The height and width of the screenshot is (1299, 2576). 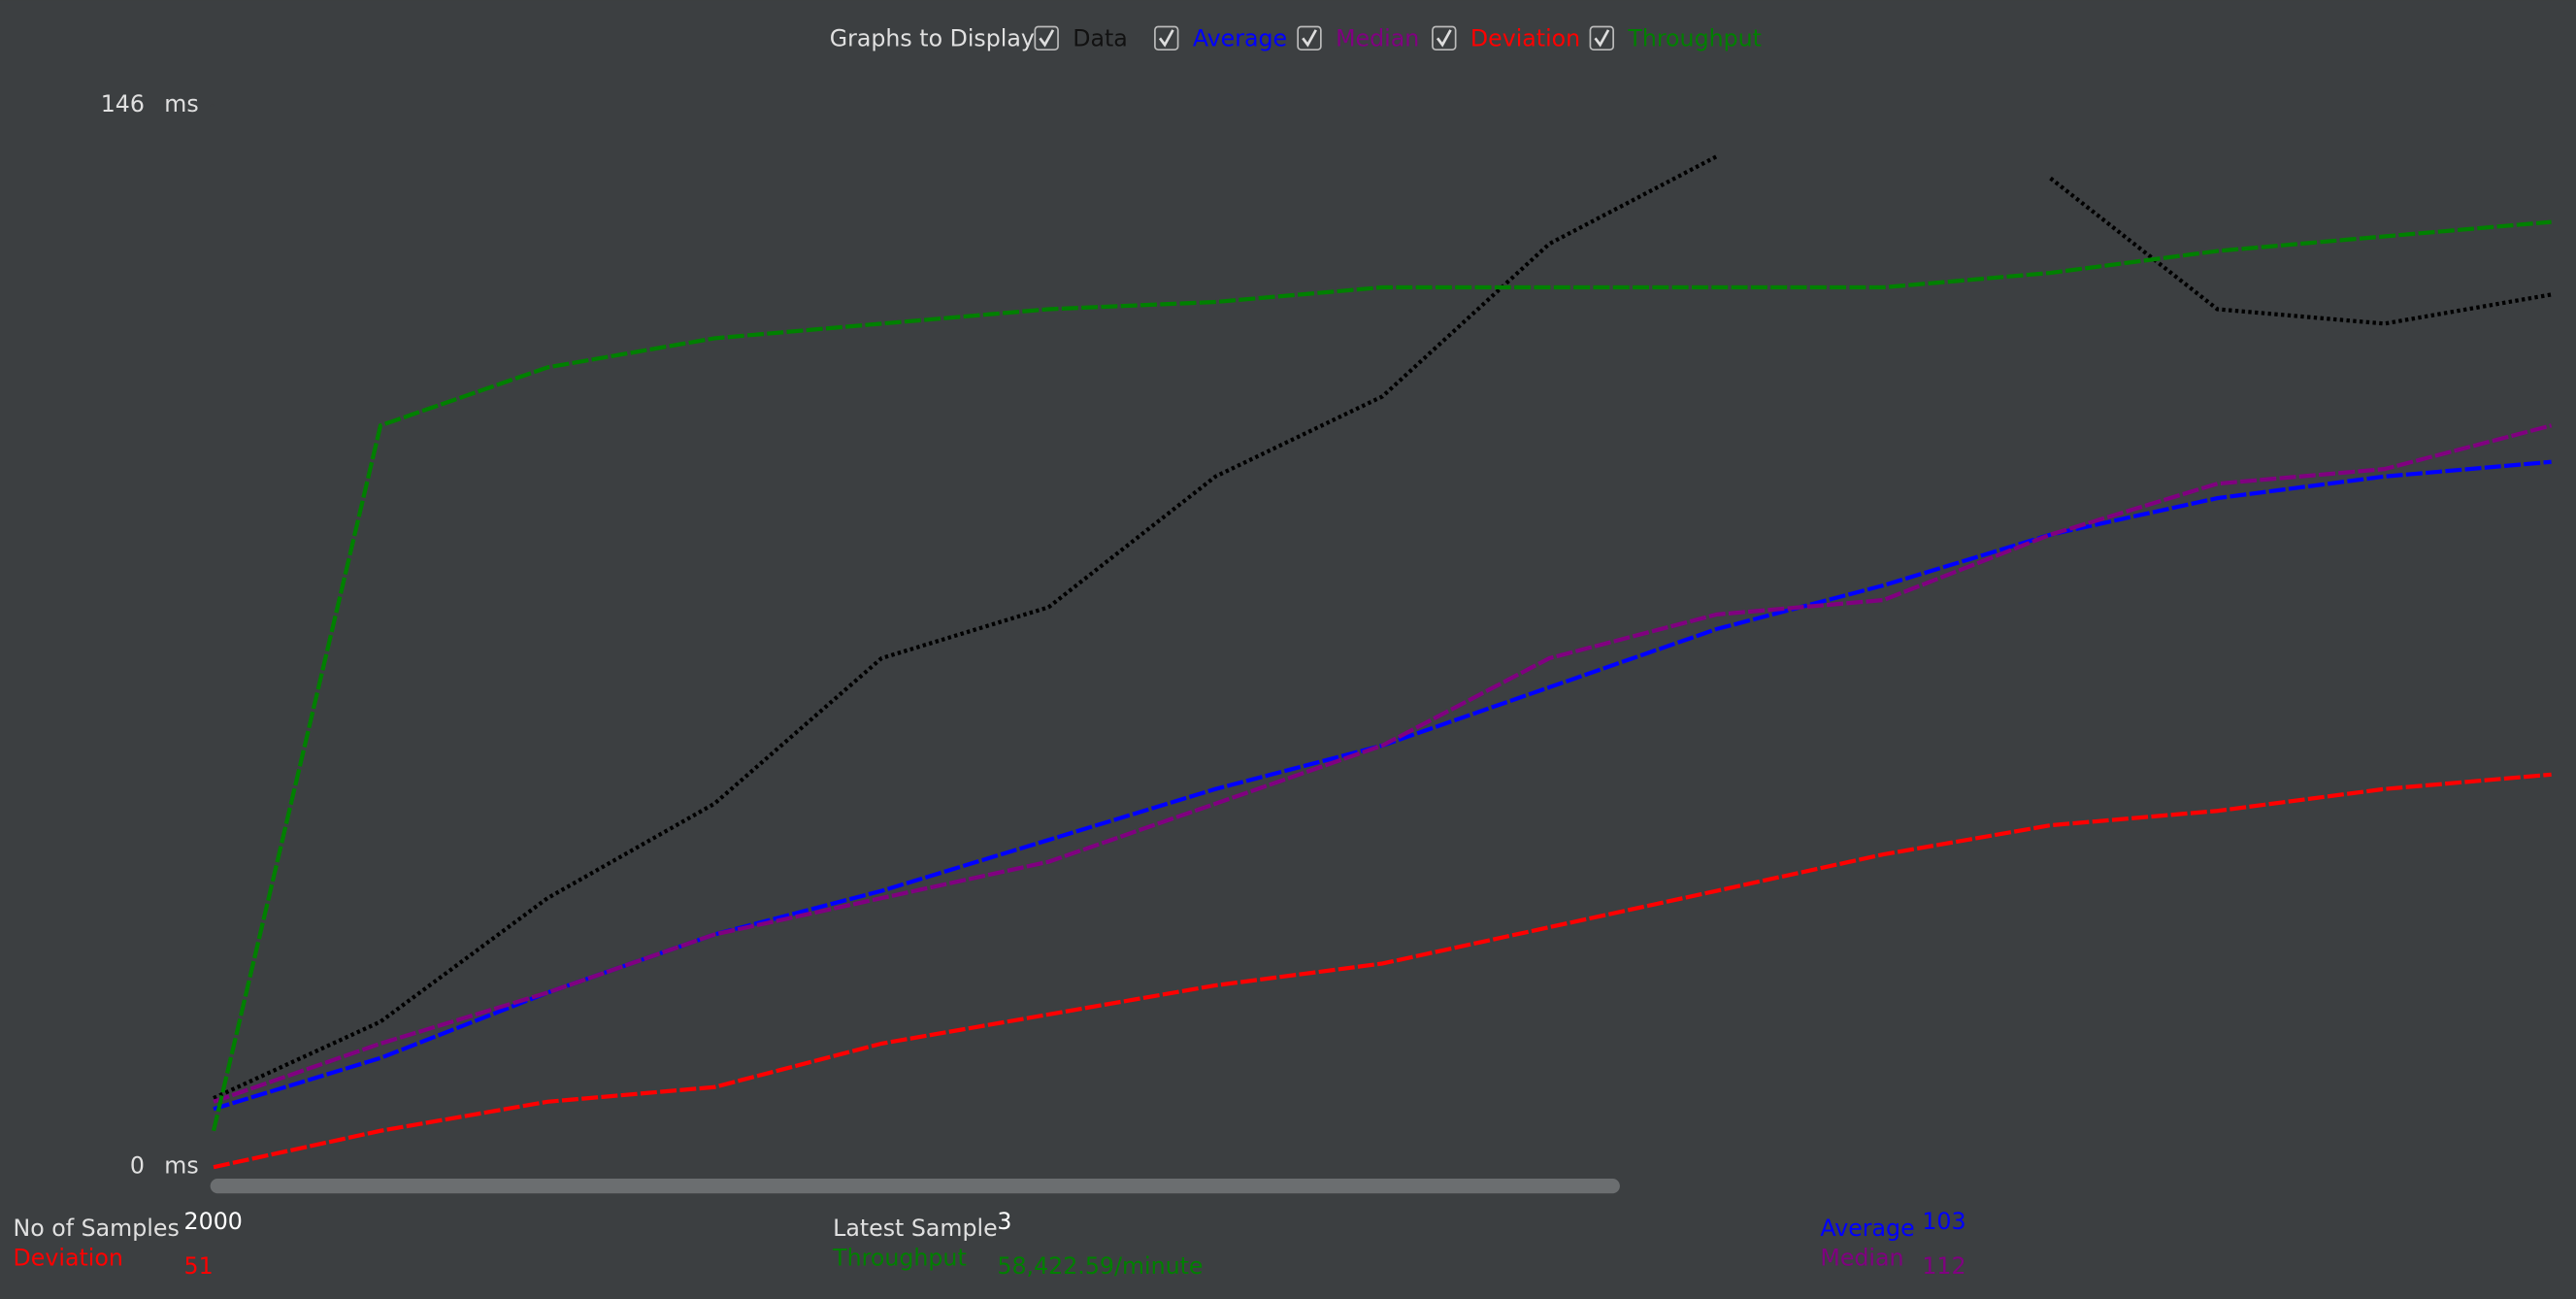 What do you see at coordinates (213, 1221) in the screenshot?
I see `samples-value: 2000` at bounding box center [213, 1221].